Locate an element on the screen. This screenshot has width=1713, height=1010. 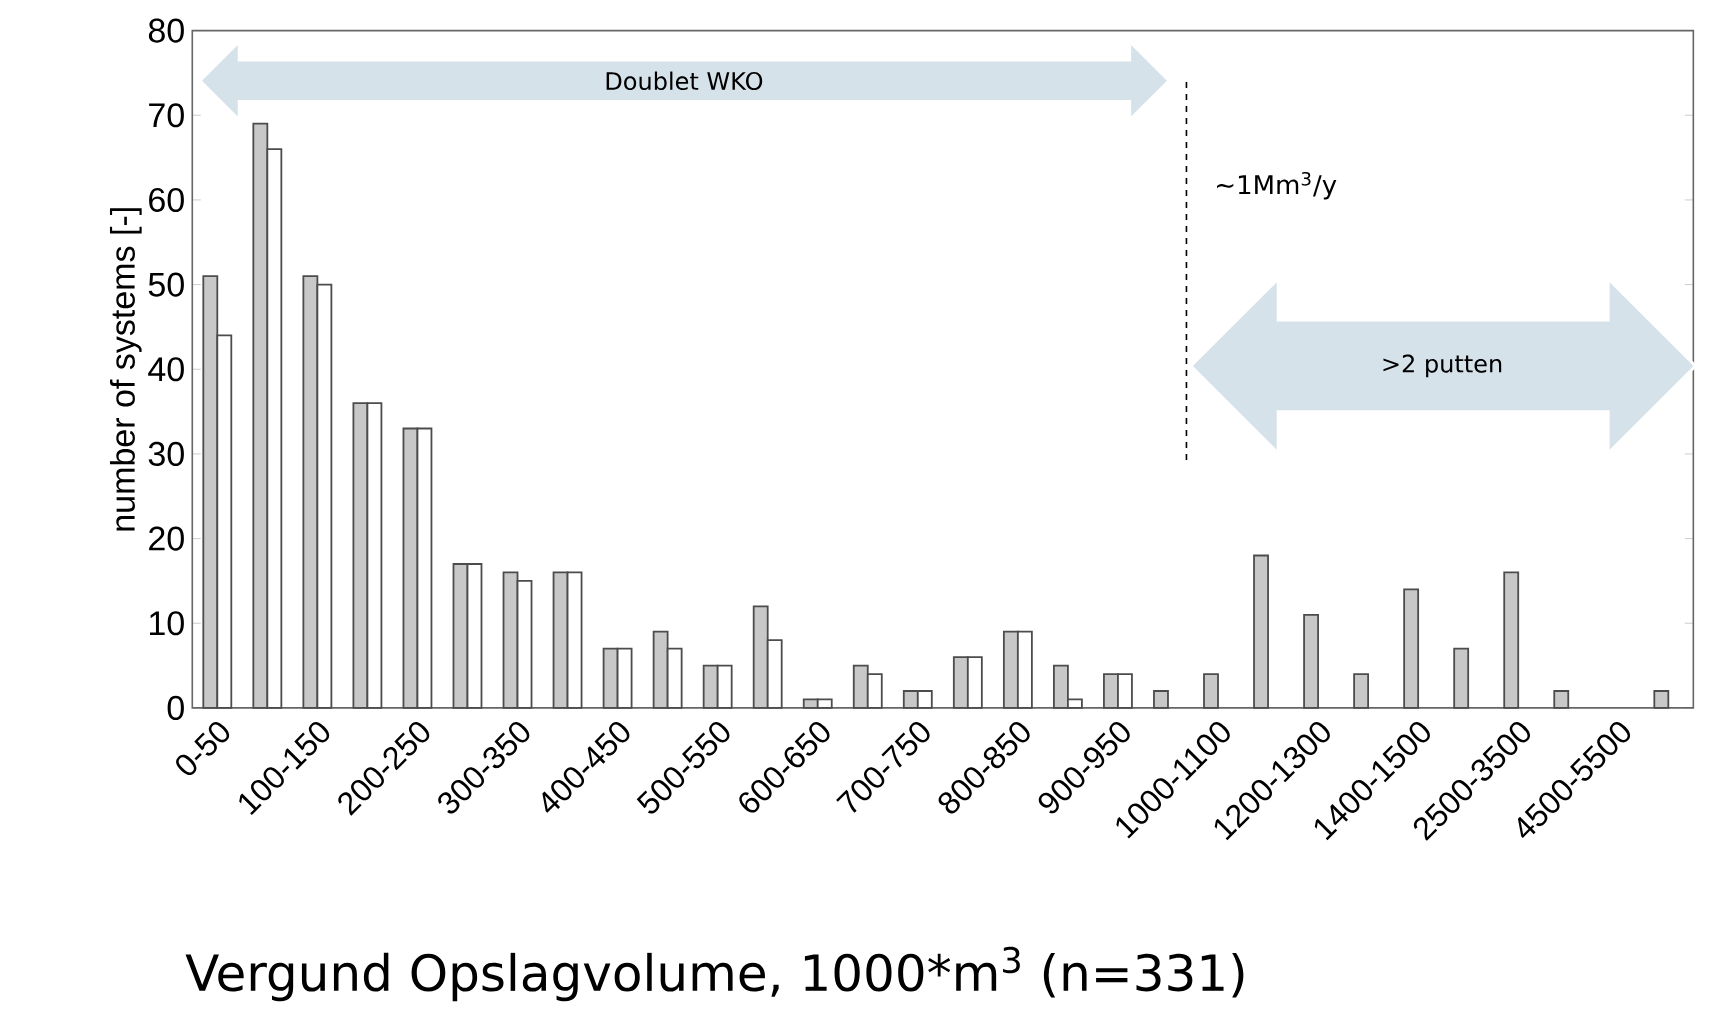
y-tick-label: 50 is located at coordinates (166, 284).